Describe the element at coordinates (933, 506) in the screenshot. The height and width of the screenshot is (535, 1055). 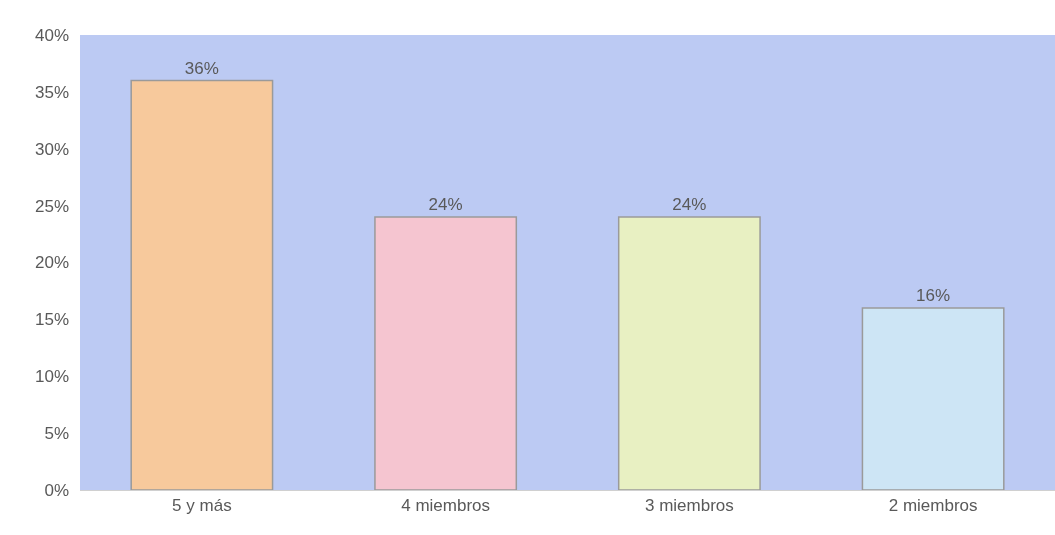
I see `x-tick-label: 2 miembros` at that location.